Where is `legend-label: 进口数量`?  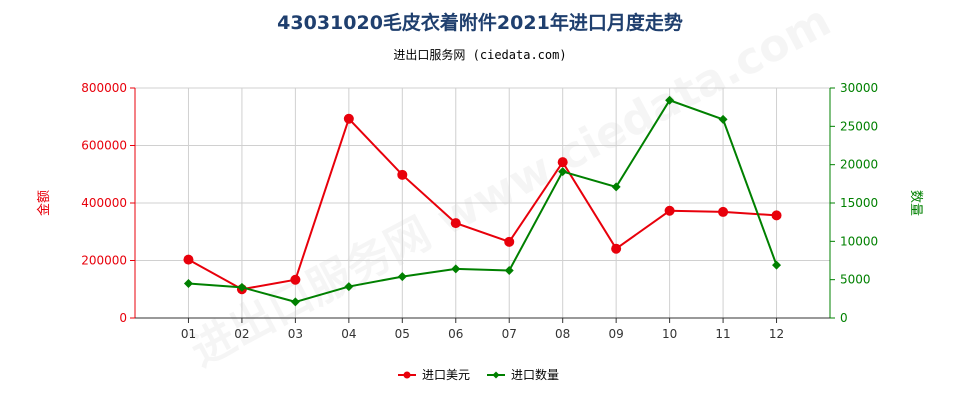
legend-label: 进口数量 is located at coordinates (535, 374).